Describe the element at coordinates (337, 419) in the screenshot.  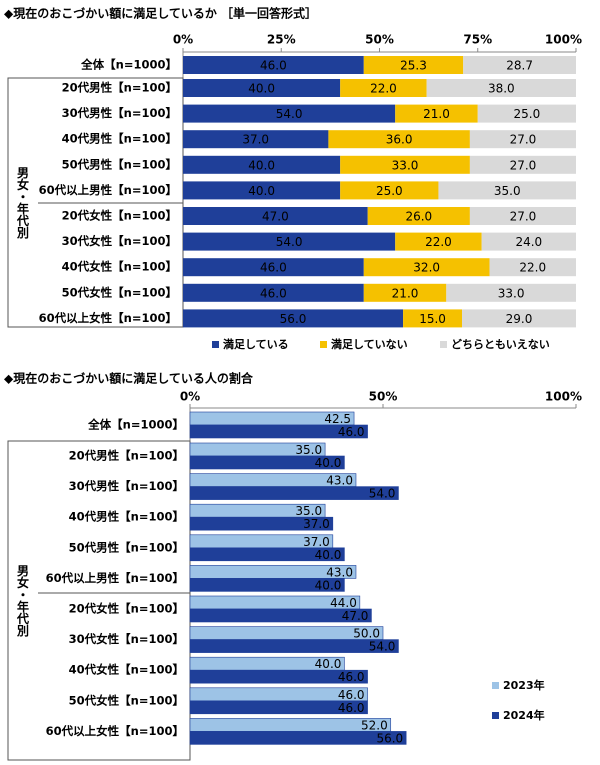
I see `value-label: 42.5` at that location.